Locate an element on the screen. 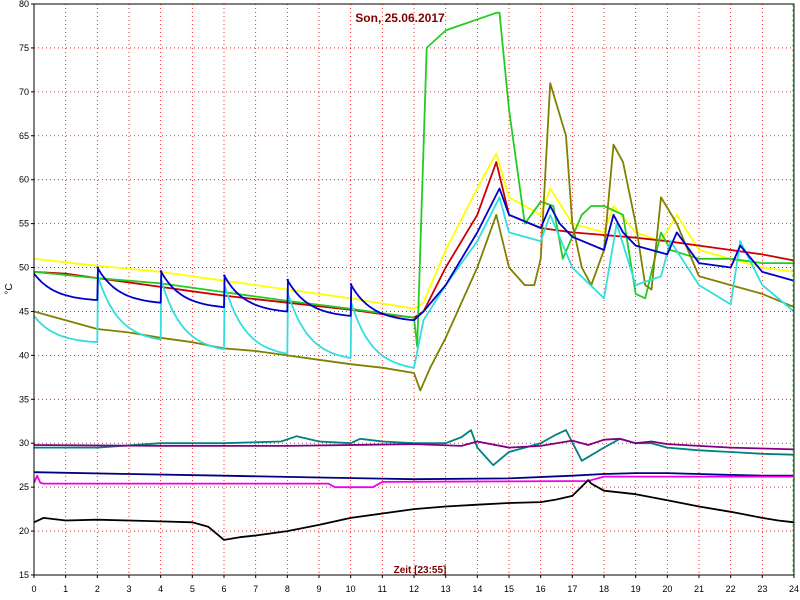 The width and height of the screenshot is (800, 600). x-tick-label: 11 is located at coordinates (382, 589).